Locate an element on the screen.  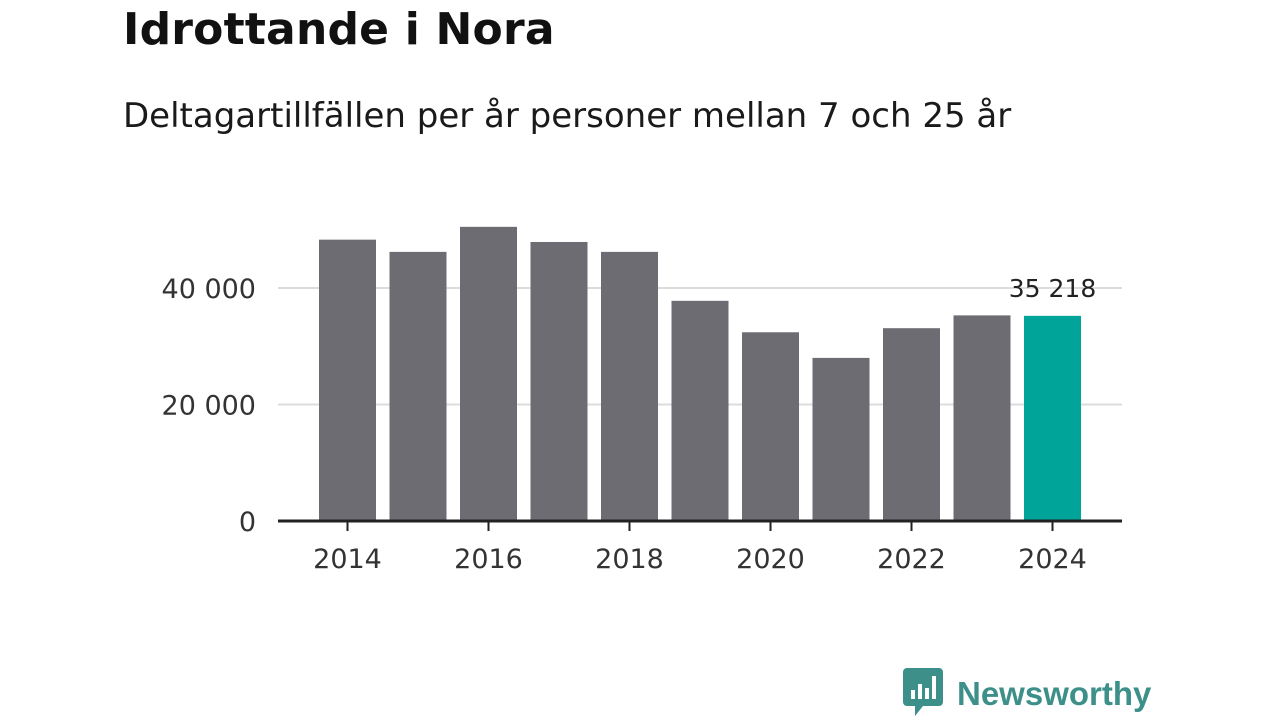
bar-2022 is located at coordinates (911, 424).